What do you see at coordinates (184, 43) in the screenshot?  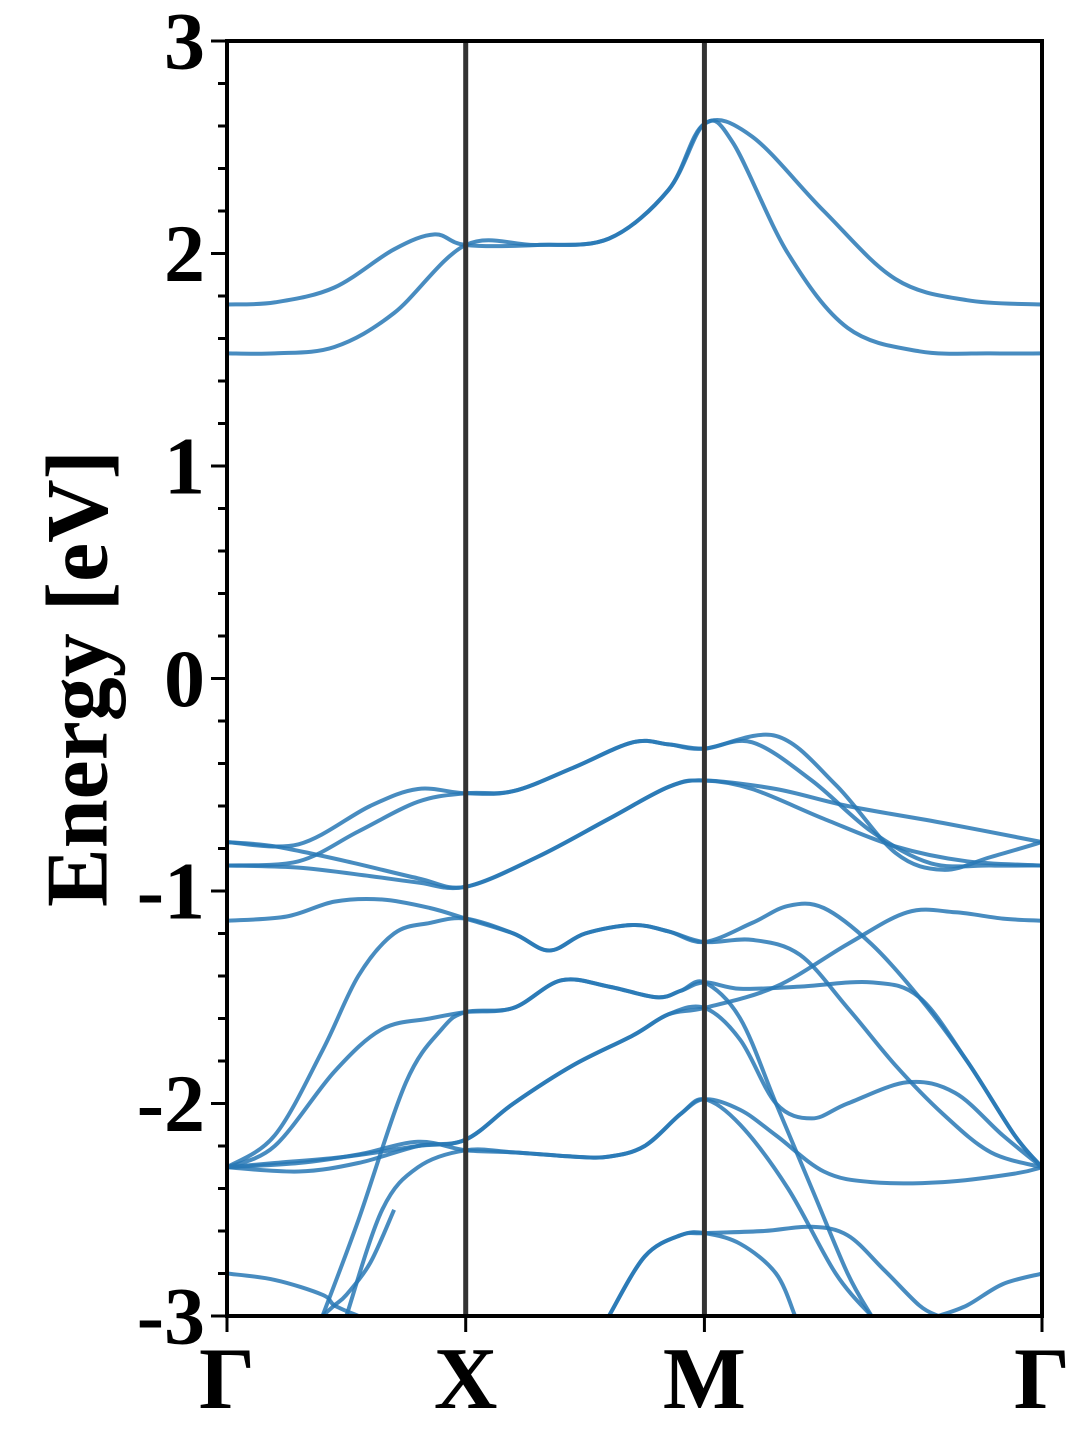 I see `y-tick-label: 3` at bounding box center [184, 43].